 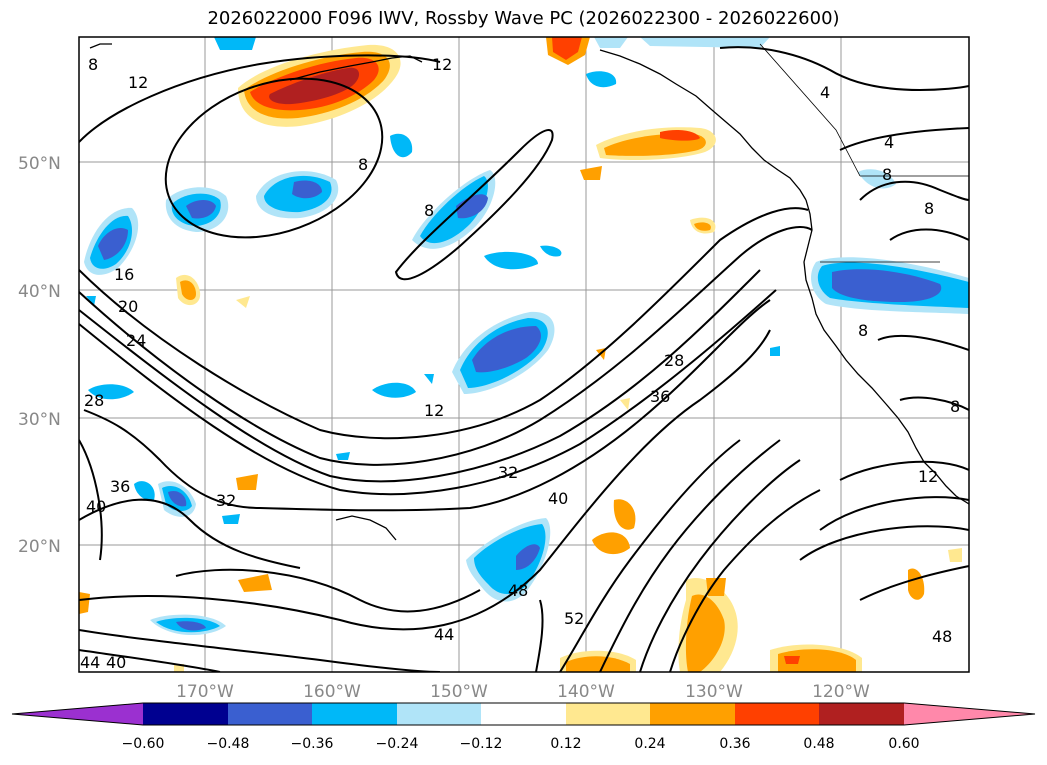 What do you see at coordinates (77, 714) in the screenshot?
I see `colorbar-extend-low` at bounding box center [77, 714].